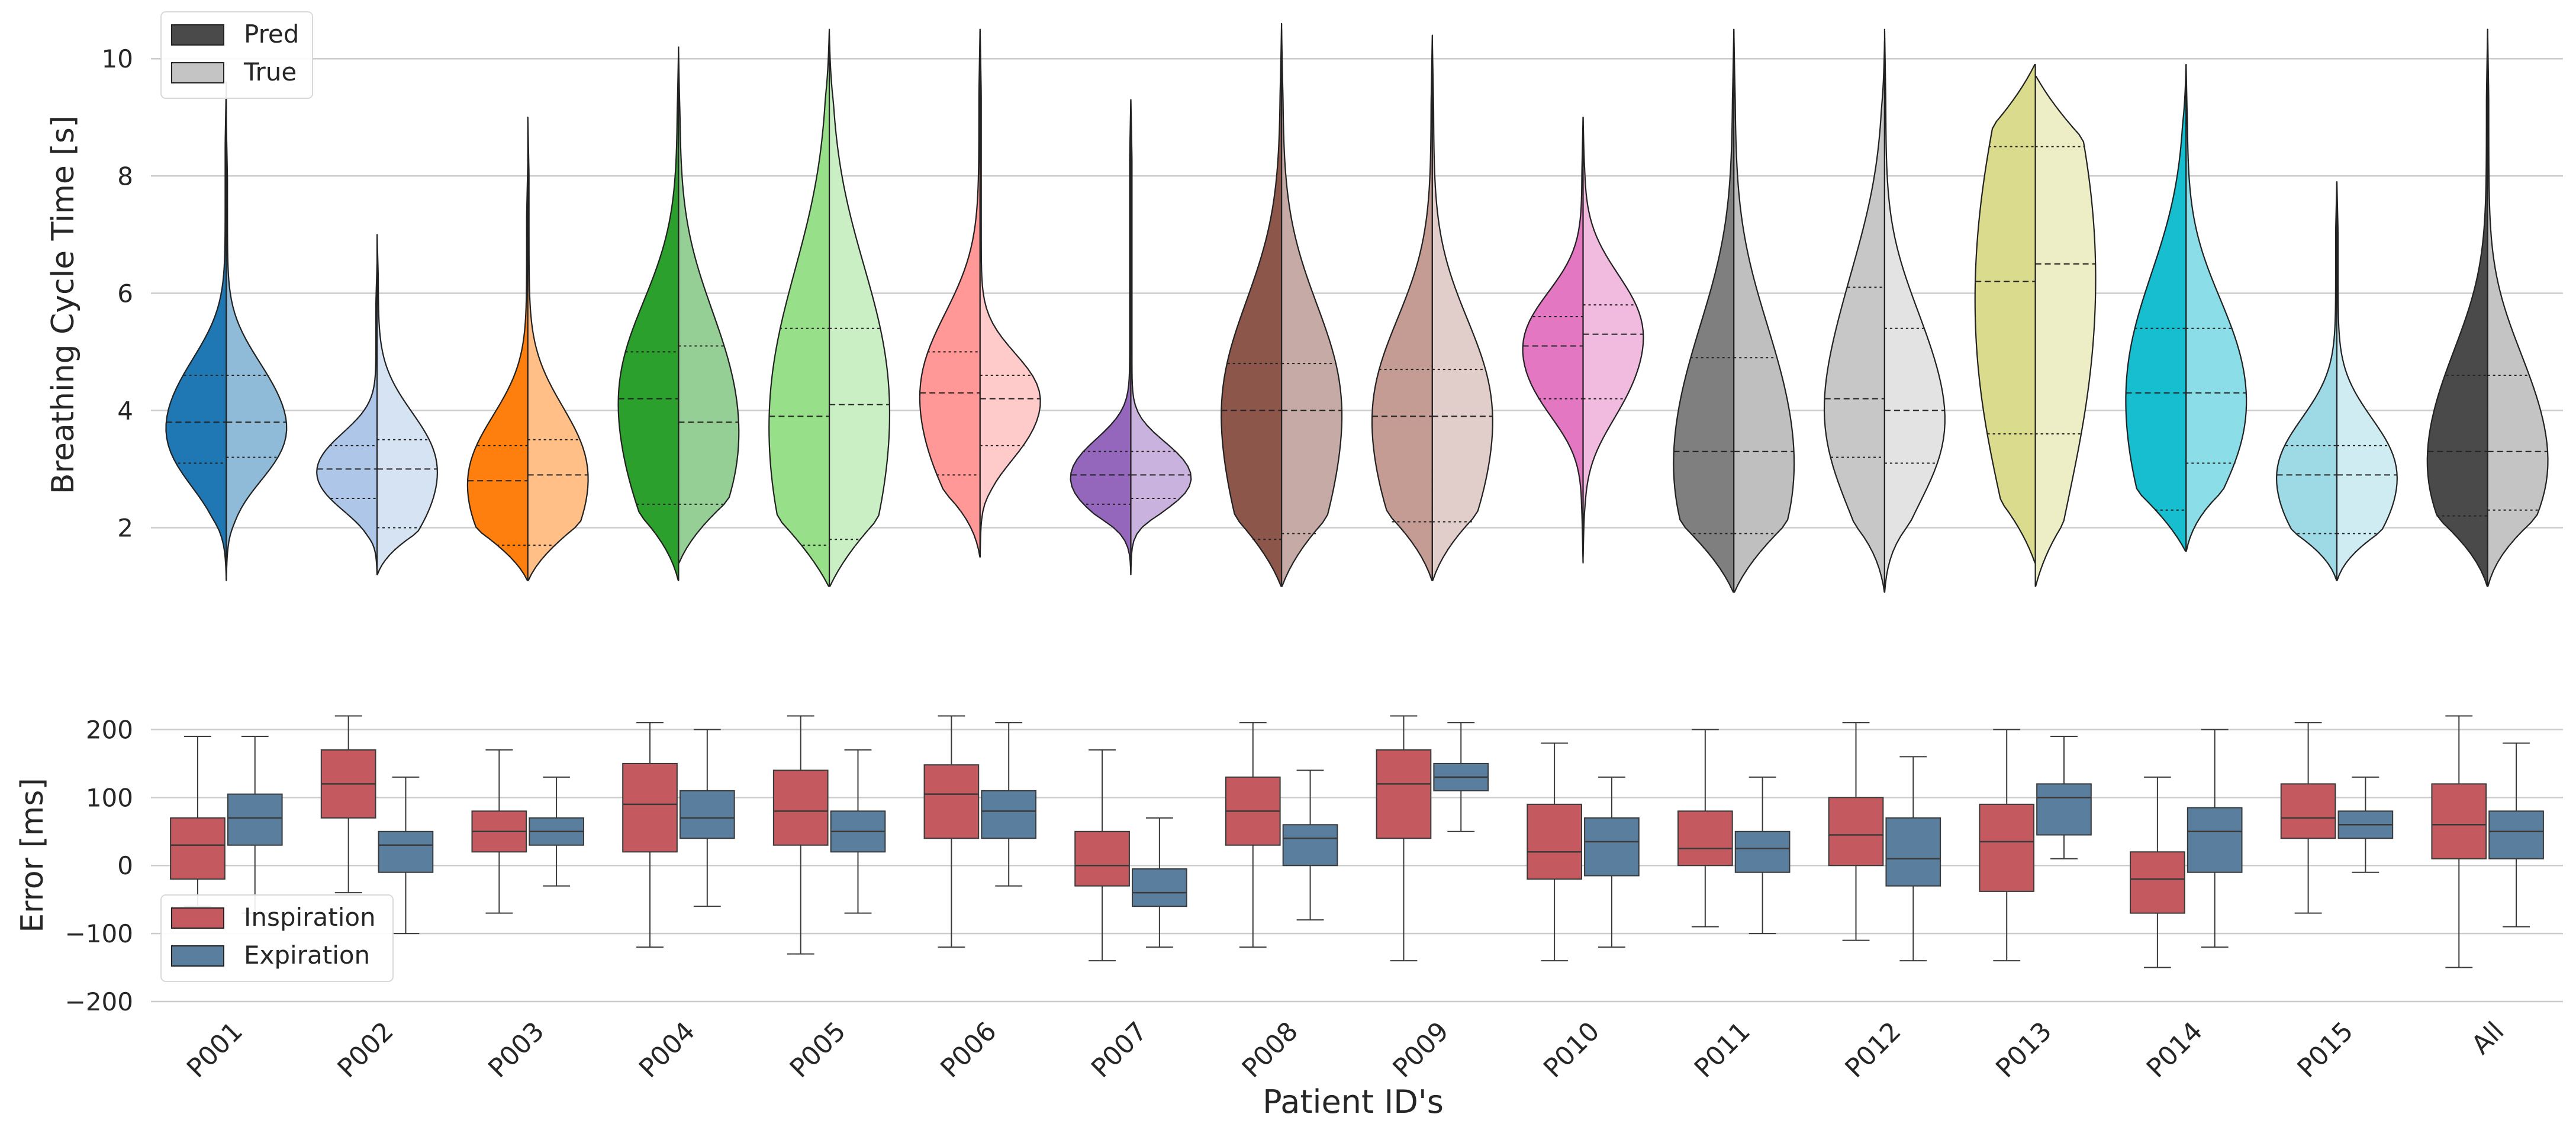 This screenshot has width=2576, height=1127. Describe the element at coordinates (197, 956) in the screenshot. I see `legend-swatch-expiration` at that location.